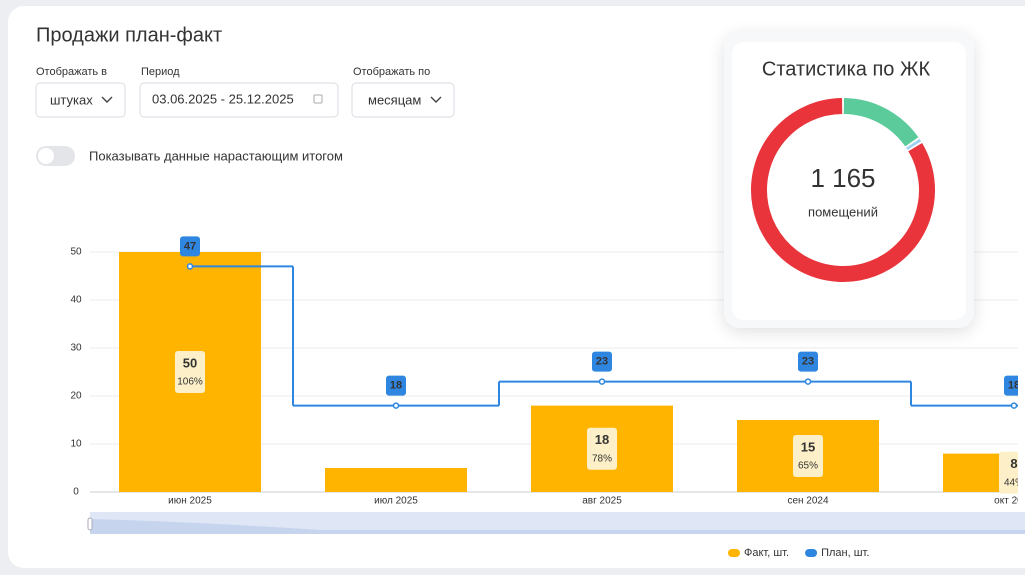 Image resolution: width=1025 pixels, height=575 pixels. What do you see at coordinates (76, 252) in the screenshot?
I see `y-tick-label: 50` at bounding box center [76, 252].